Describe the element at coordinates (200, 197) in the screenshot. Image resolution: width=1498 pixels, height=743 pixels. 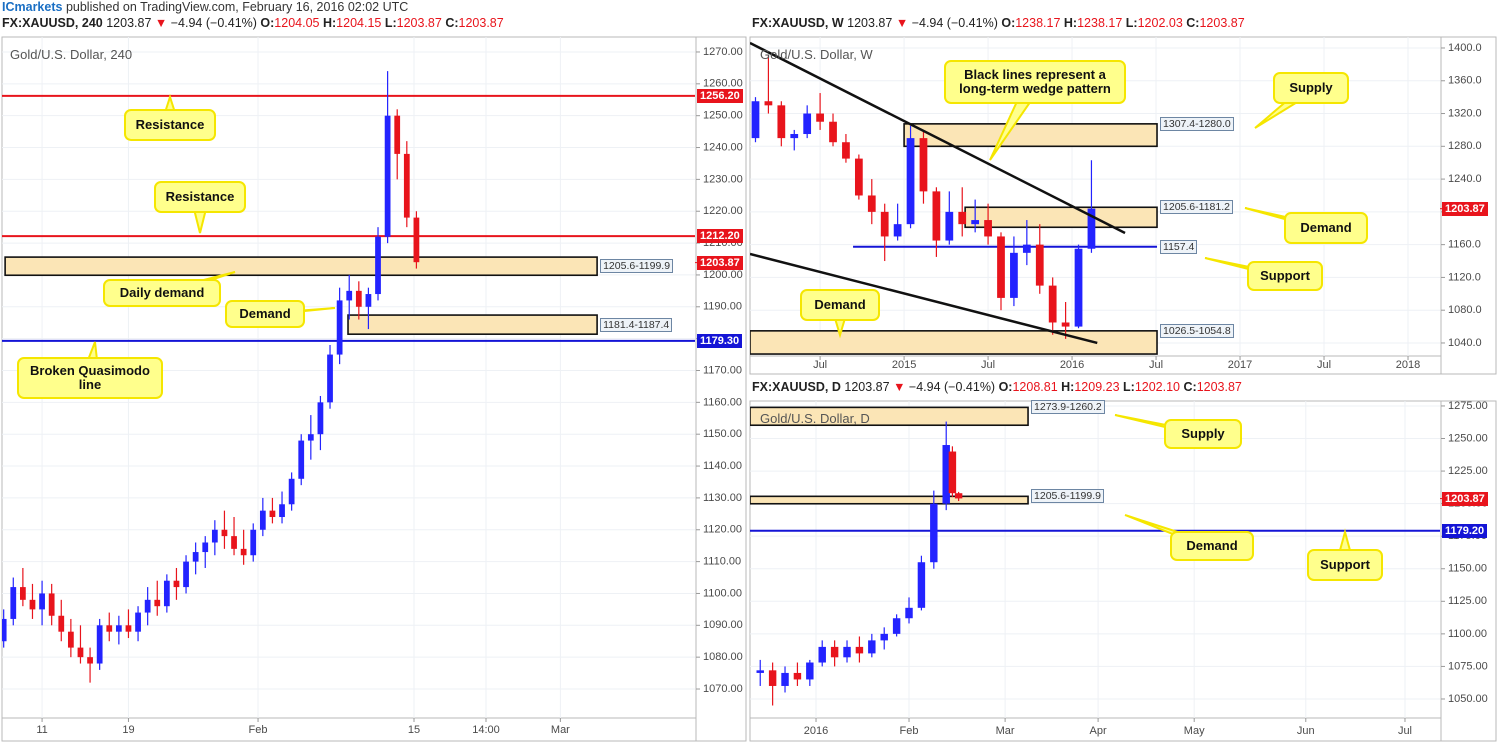
I see `callout: Resistance` at that location.